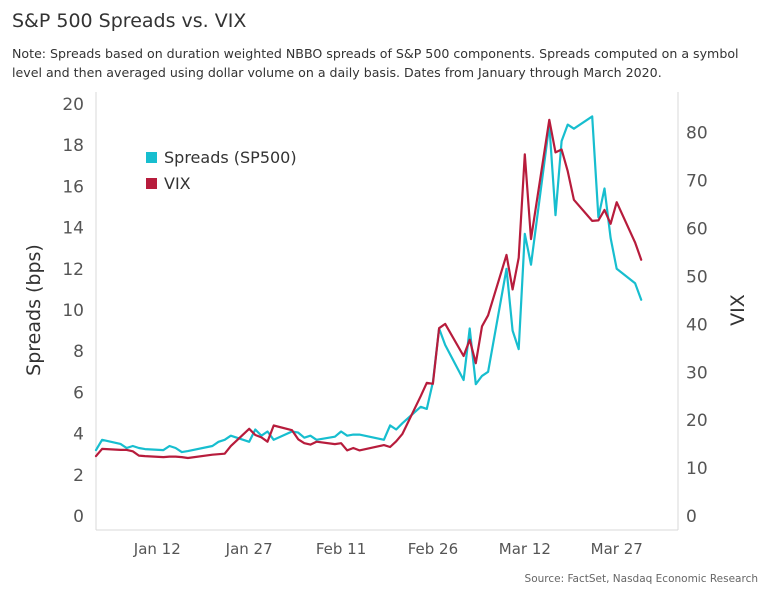 Image resolution: width=768 pixels, height=597 pixels. What do you see at coordinates (73, 146) in the screenshot?
I see `y-tick-label: 18` at bounding box center [73, 146].